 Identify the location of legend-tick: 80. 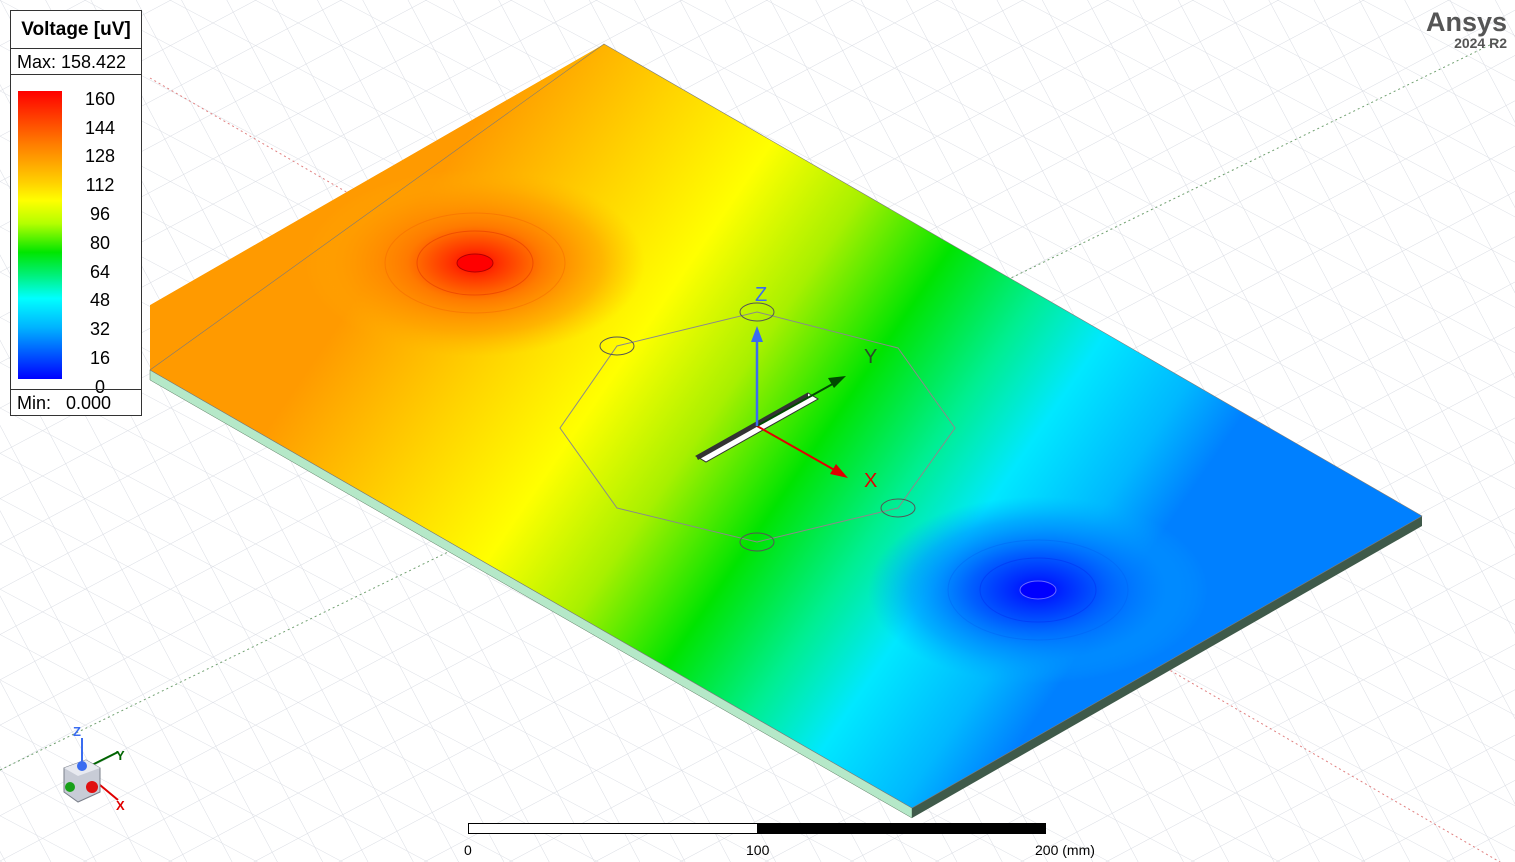
(100, 243).